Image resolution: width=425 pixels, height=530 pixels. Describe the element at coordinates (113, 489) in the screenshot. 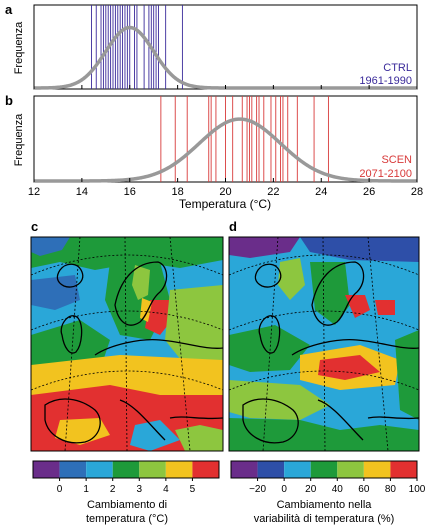

I see `colorbar-tick-label: 2` at that location.